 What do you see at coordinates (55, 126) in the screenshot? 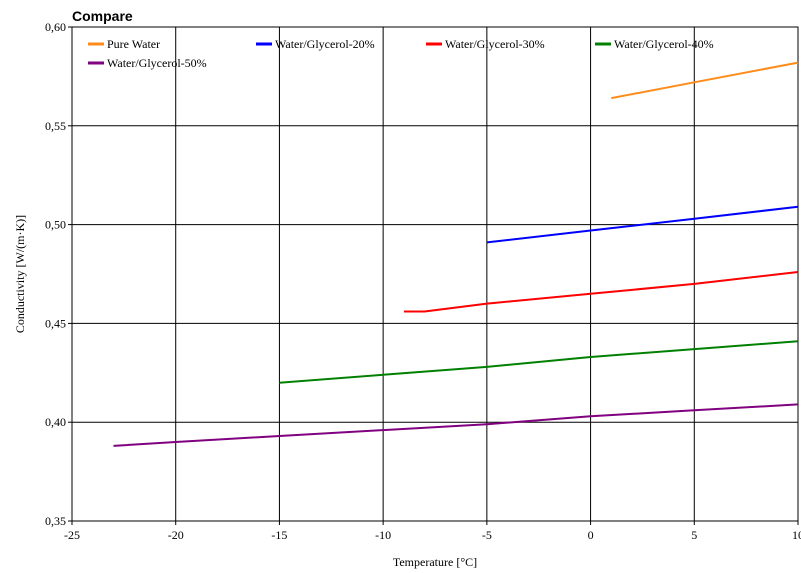
I see `y-tick-label: 0,55` at bounding box center [55, 126].